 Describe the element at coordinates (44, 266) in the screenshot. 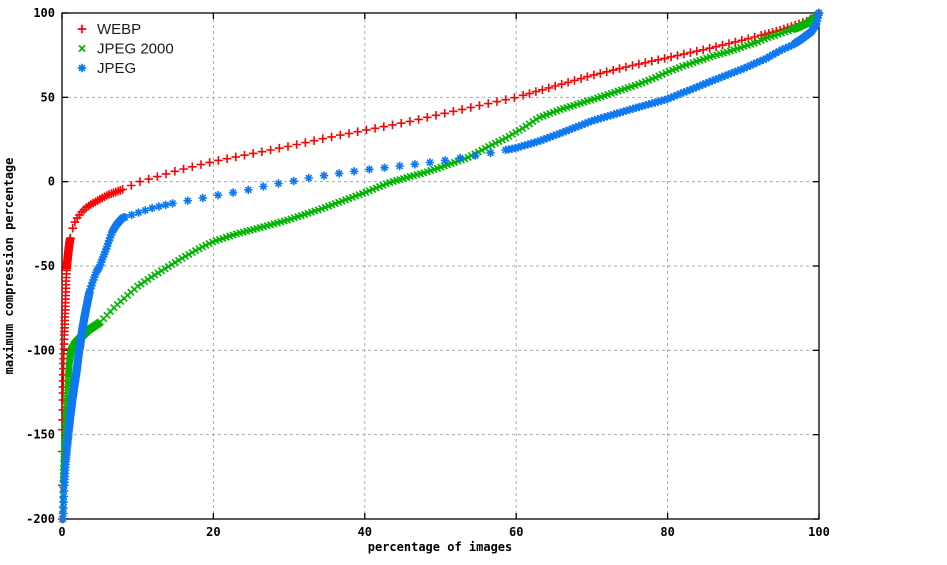

I see `y-tick-label: -50` at that location.